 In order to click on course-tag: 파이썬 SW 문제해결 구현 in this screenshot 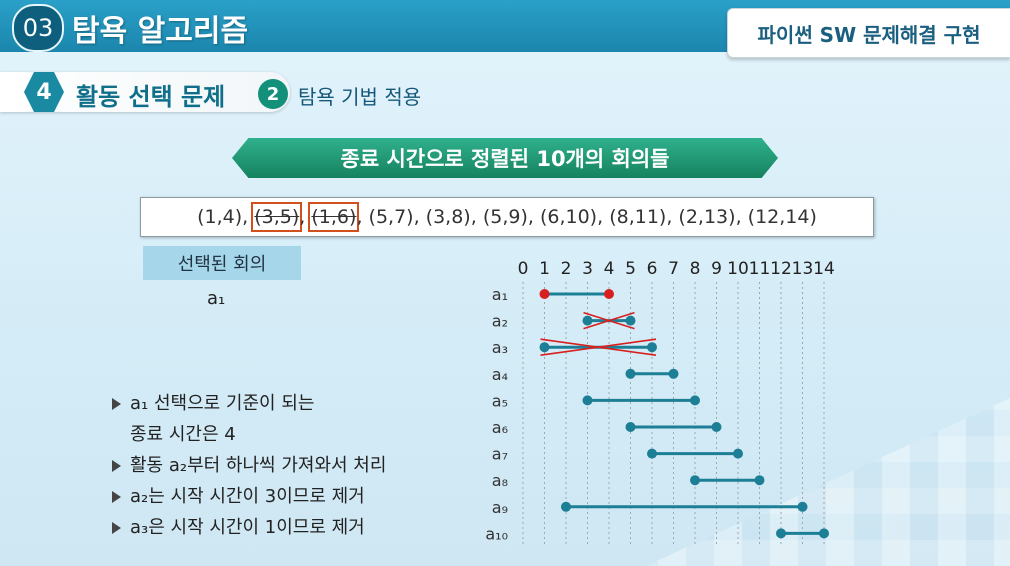, I will do `click(868, 33)`.